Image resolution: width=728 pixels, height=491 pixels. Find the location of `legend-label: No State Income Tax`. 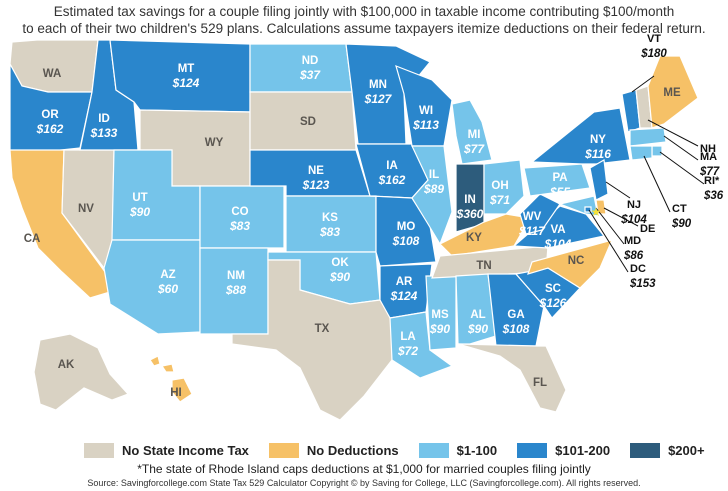

legend-label: No State Income Tax is located at coordinates (185, 450).